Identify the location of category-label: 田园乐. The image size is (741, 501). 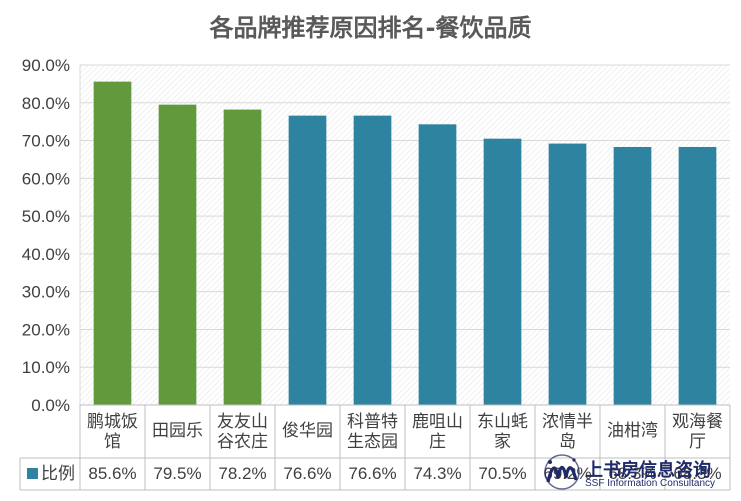
(177, 431).